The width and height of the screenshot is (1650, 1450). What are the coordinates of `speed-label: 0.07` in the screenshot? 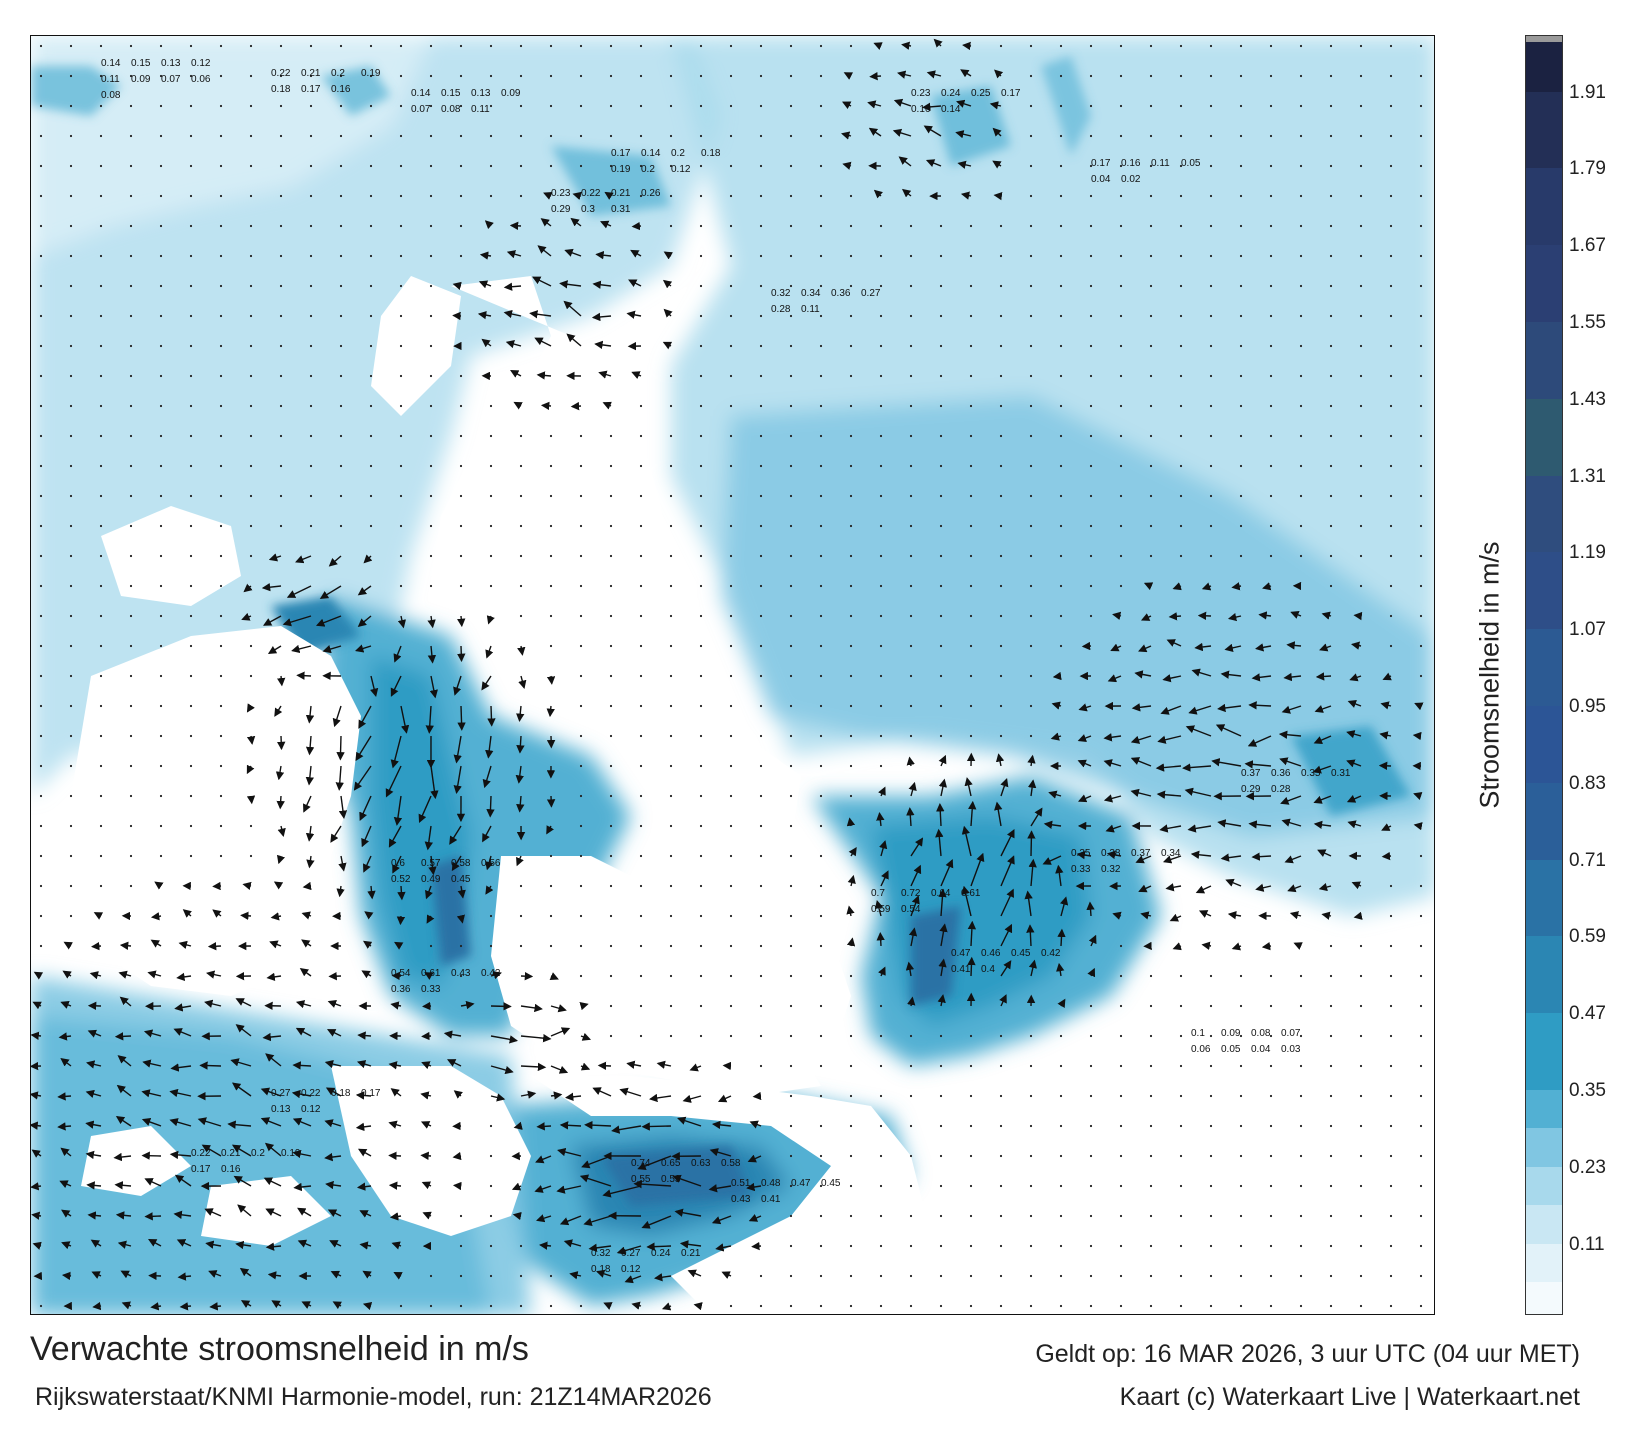 It's located at (1291, 1033).